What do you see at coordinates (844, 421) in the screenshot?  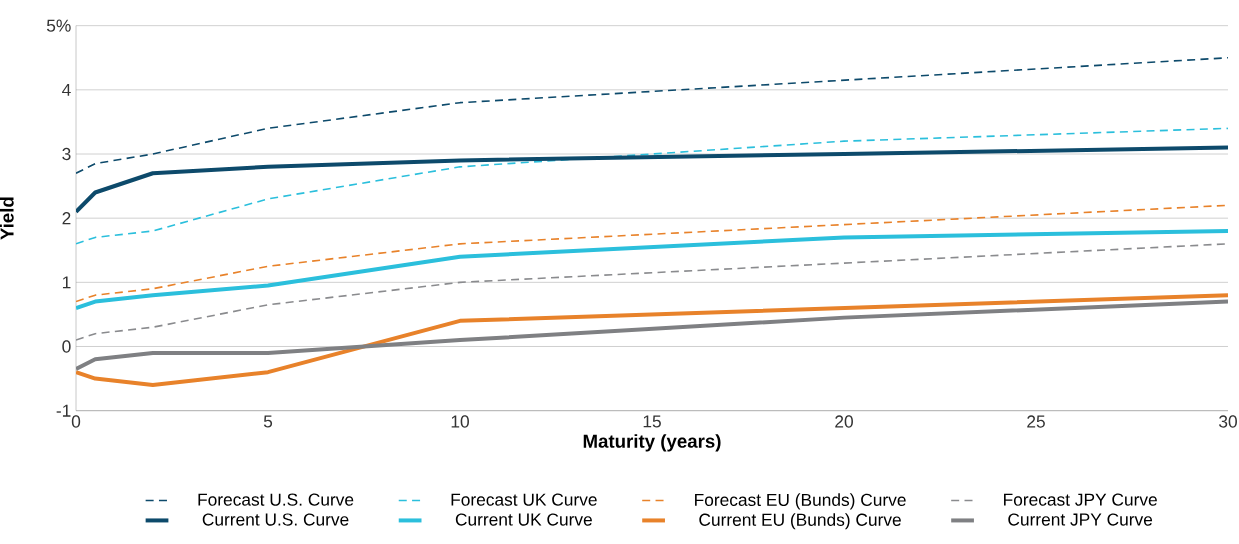 I see `x-tick-label: 20` at bounding box center [844, 421].